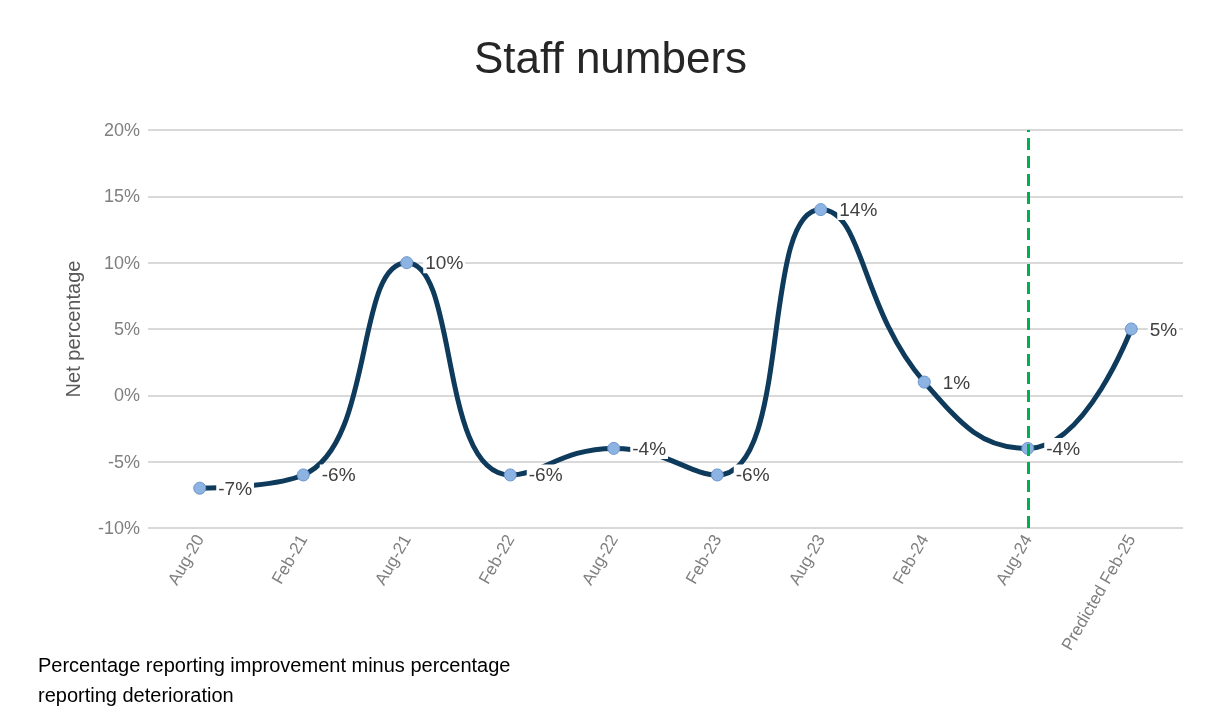  I want to click on text: Percentage reporting improvement minus percentage reporting deterioration, so click(277, 680).